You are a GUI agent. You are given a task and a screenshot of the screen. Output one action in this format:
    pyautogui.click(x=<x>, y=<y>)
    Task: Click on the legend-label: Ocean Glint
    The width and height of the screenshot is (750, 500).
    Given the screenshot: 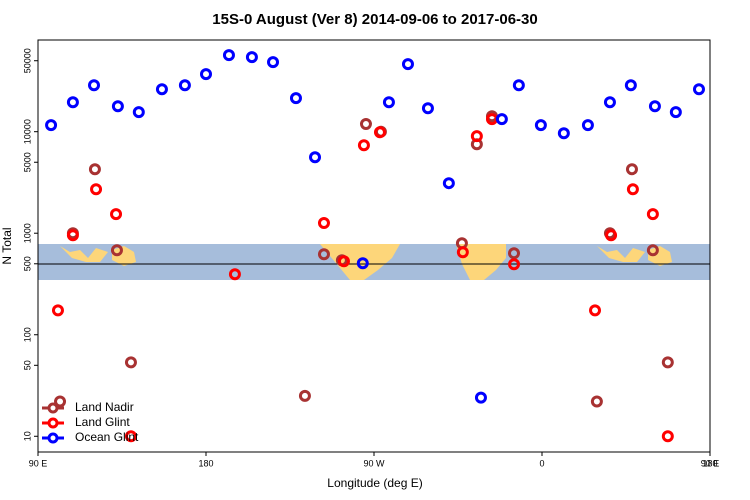 What is the action you would take?
    pyautogui.click(x=107, y=437)
    